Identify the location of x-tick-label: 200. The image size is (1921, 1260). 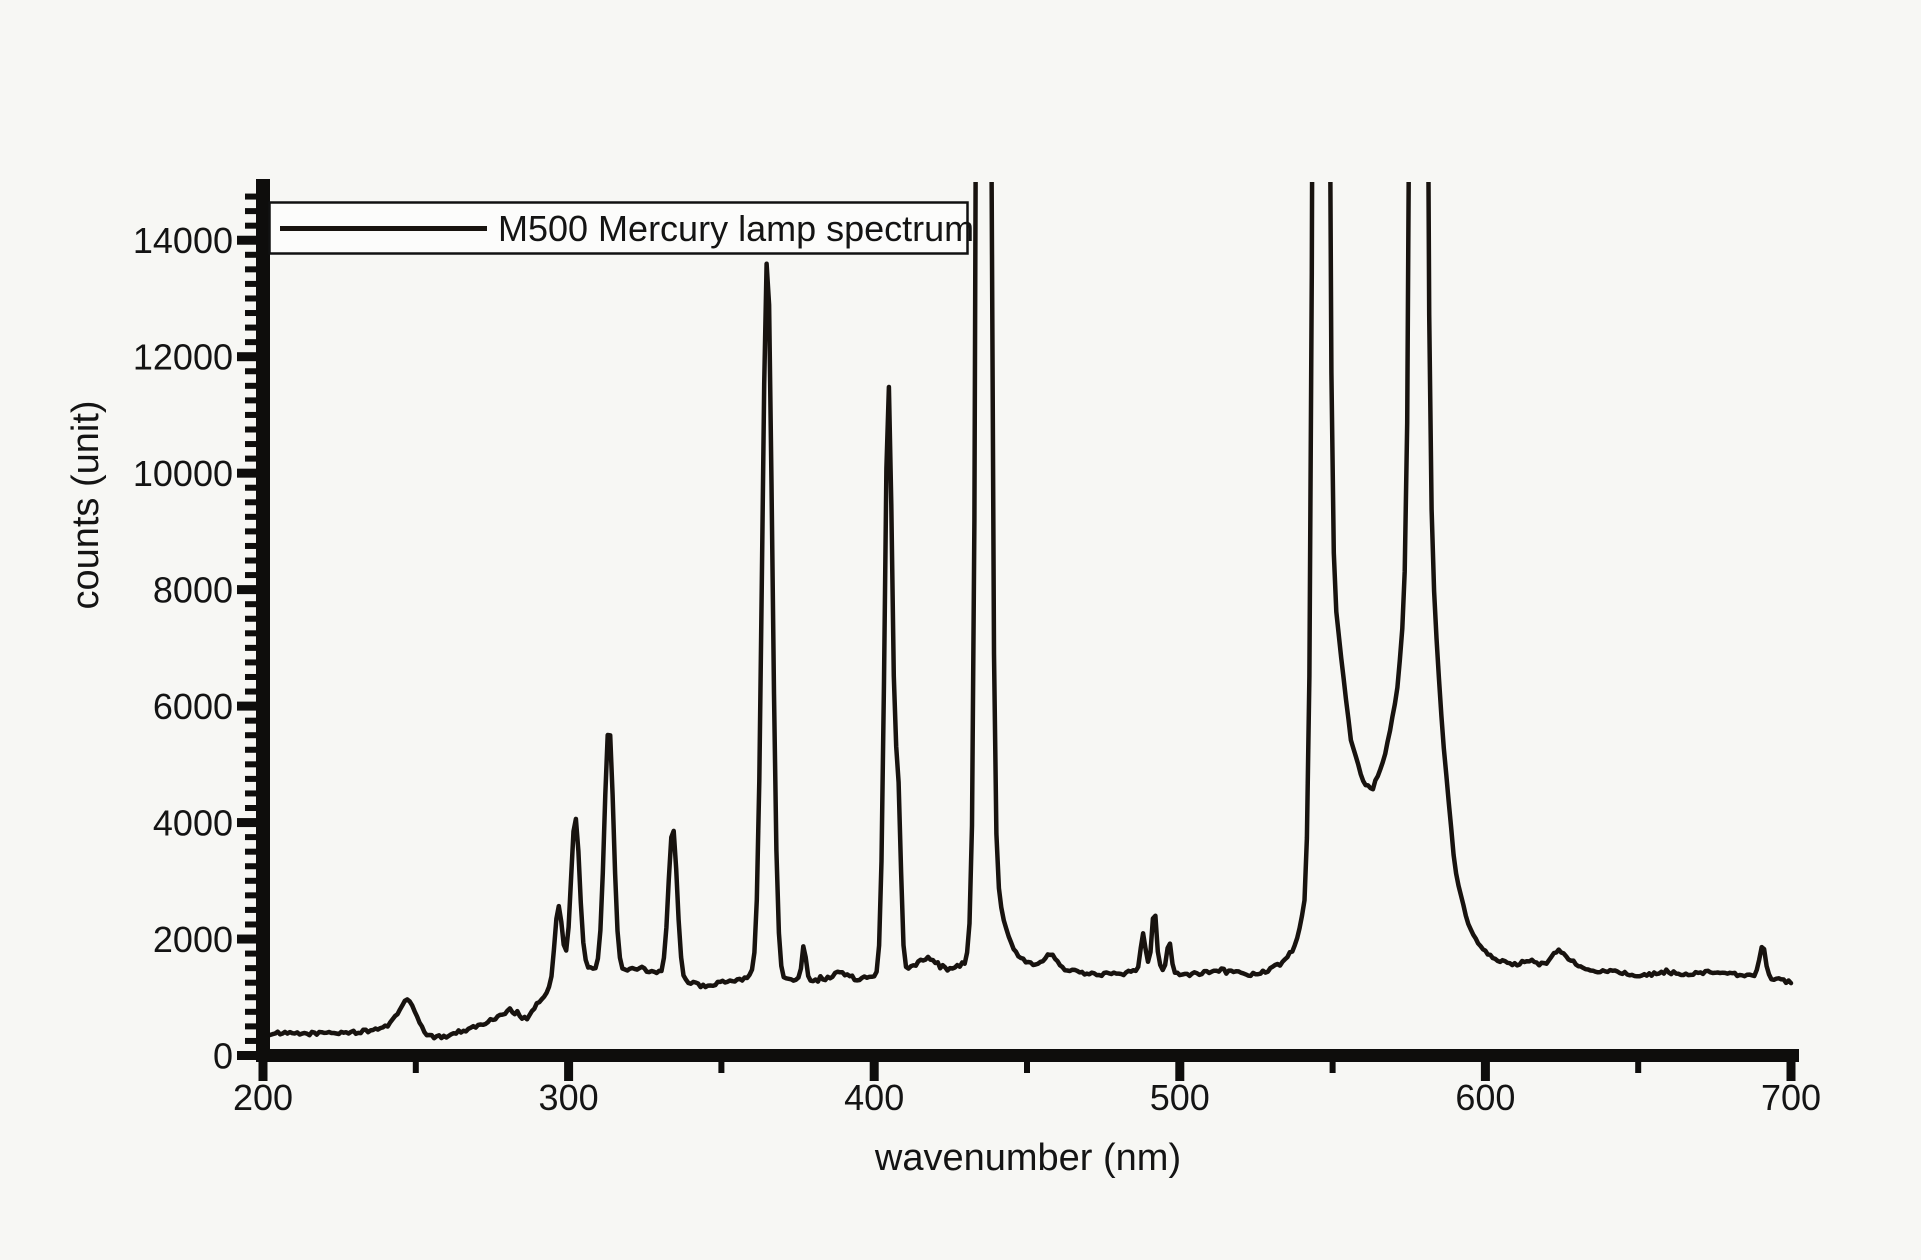
(263, 1097).